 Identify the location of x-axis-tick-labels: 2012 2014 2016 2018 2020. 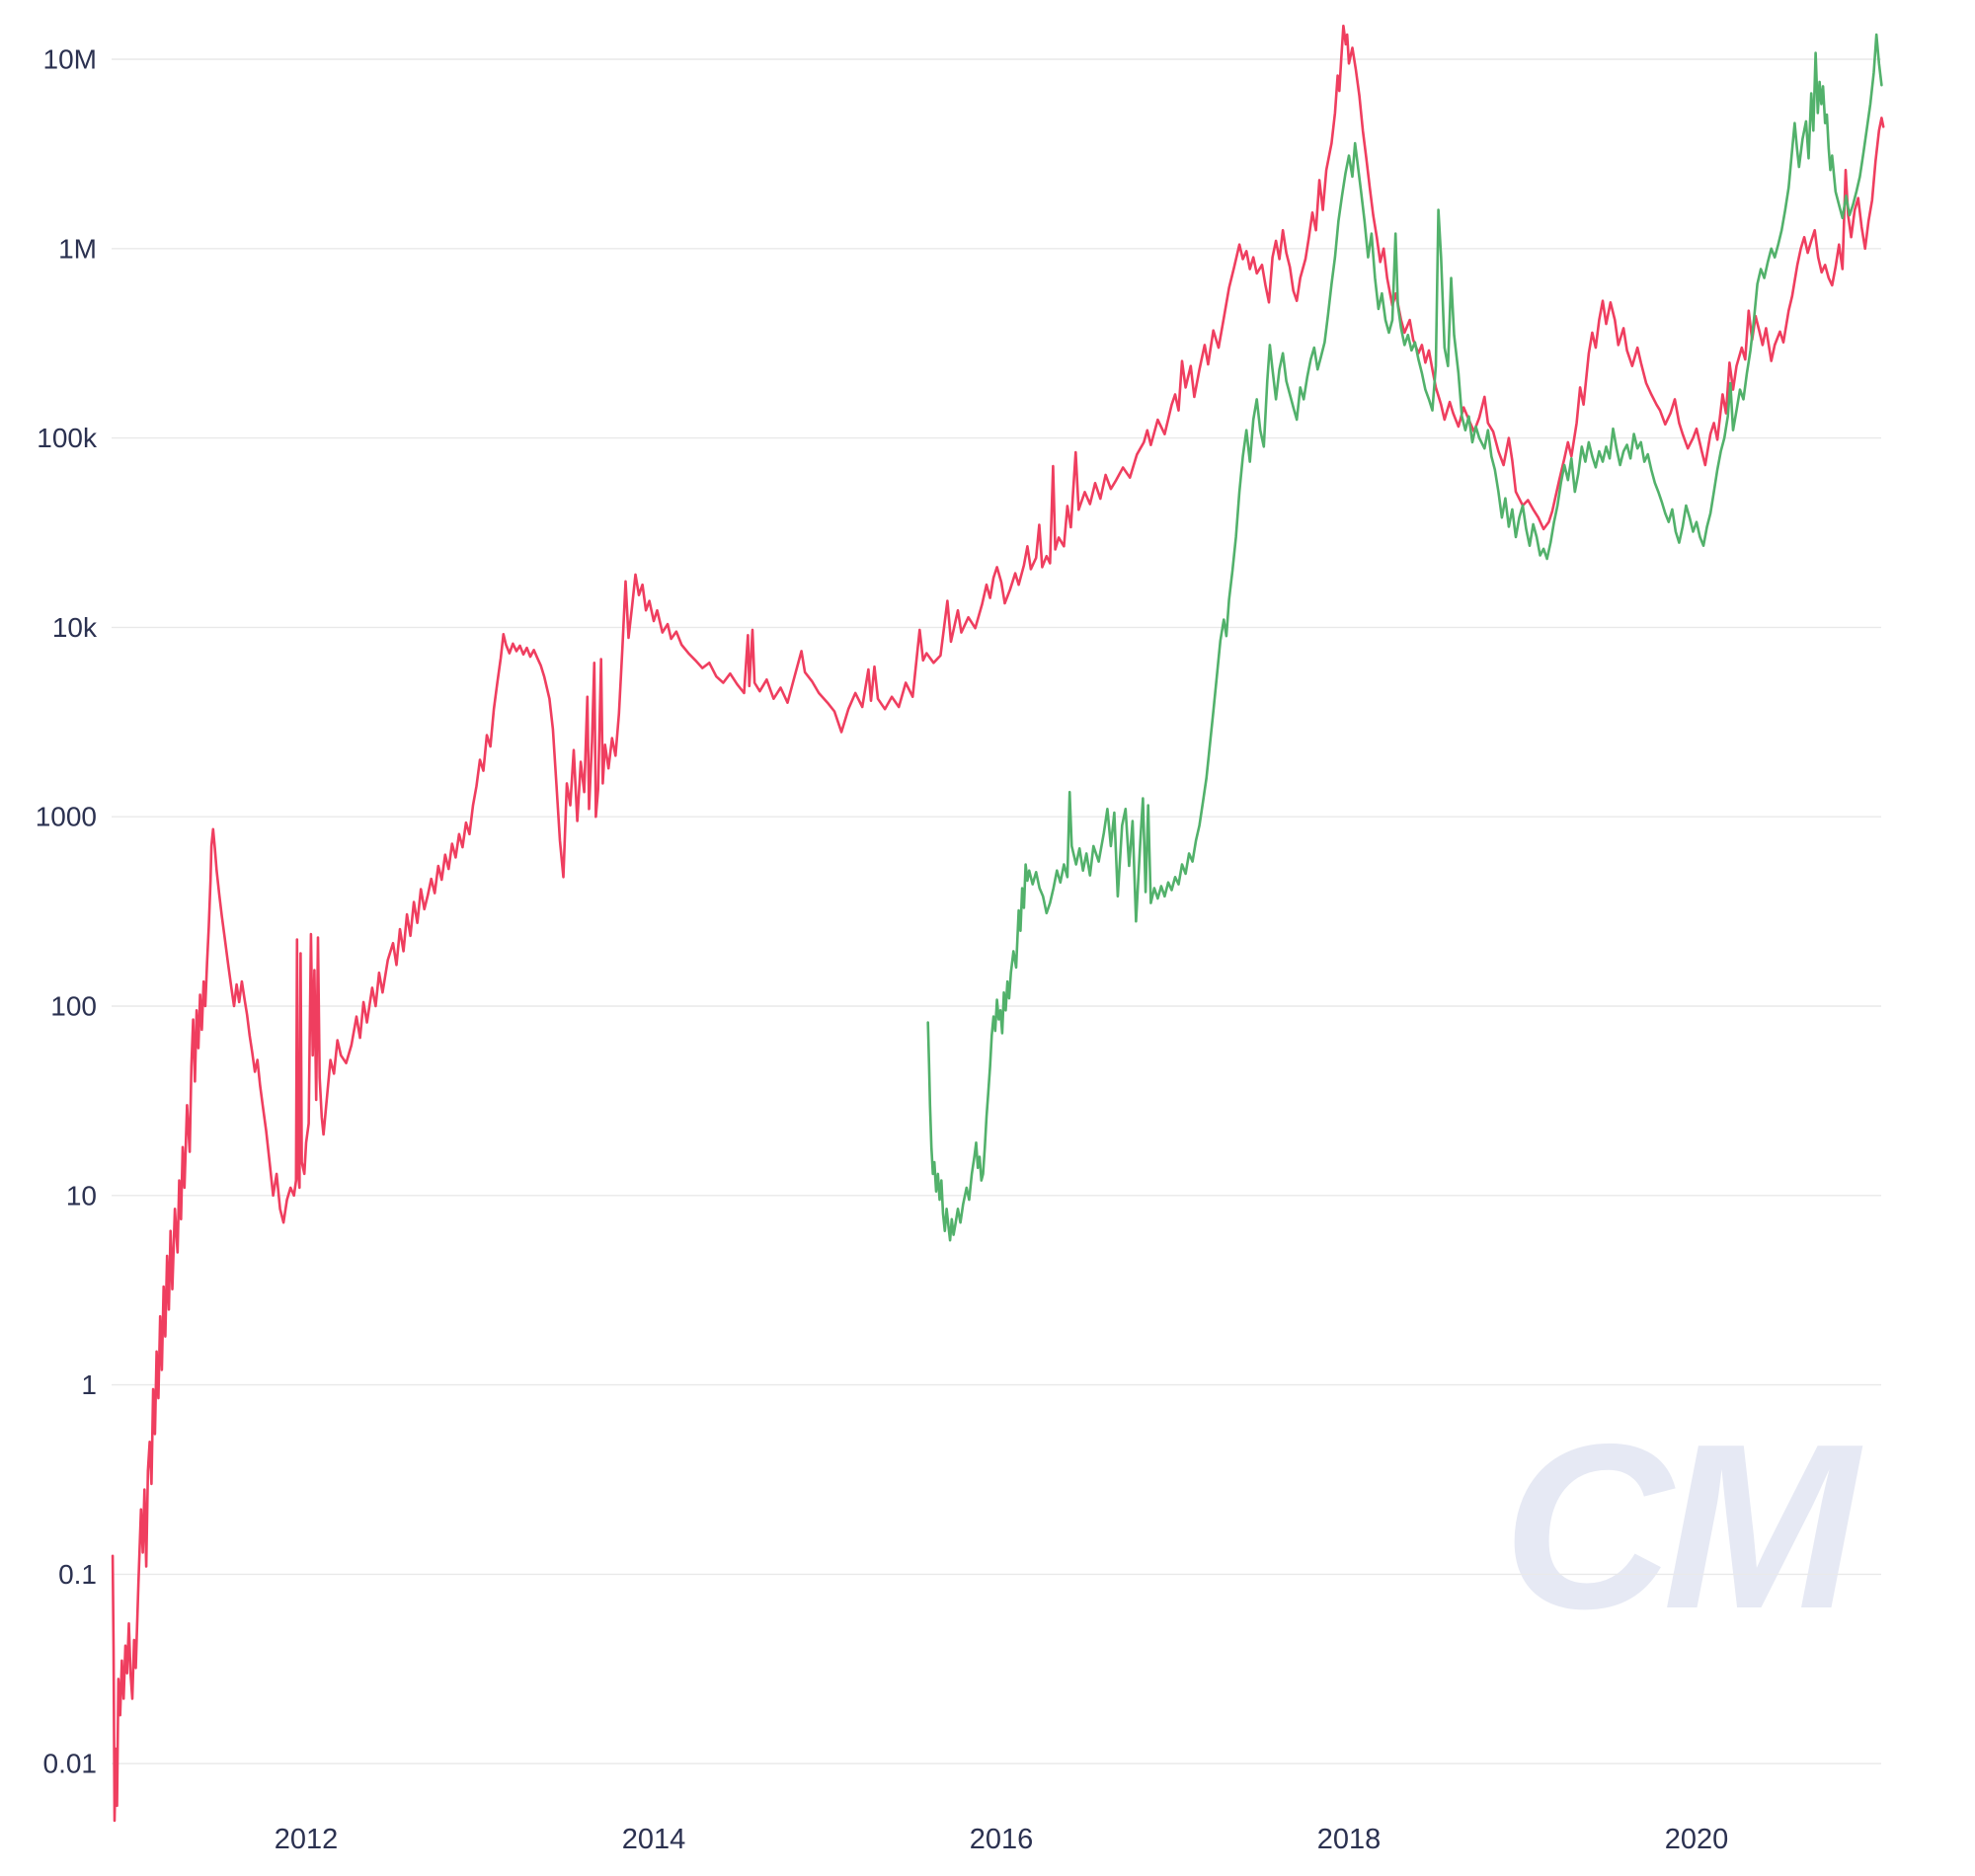
(1002, 1840).